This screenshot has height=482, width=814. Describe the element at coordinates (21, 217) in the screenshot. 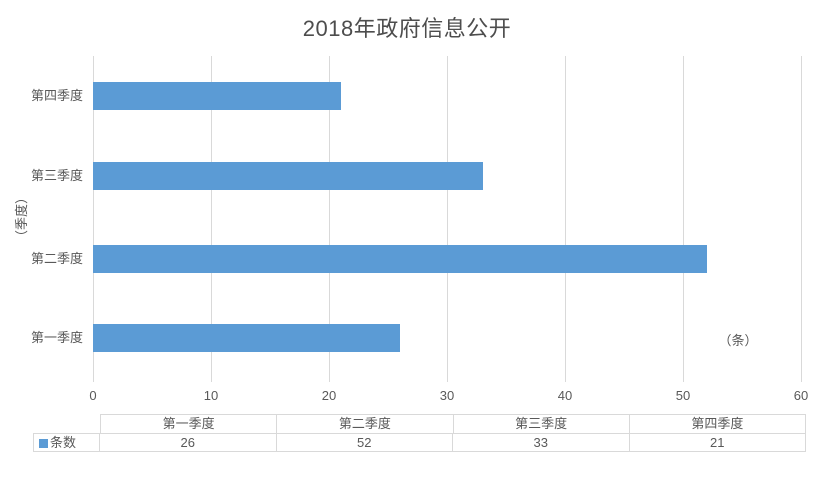

I see `y-axis-title: （季度）` at that location.